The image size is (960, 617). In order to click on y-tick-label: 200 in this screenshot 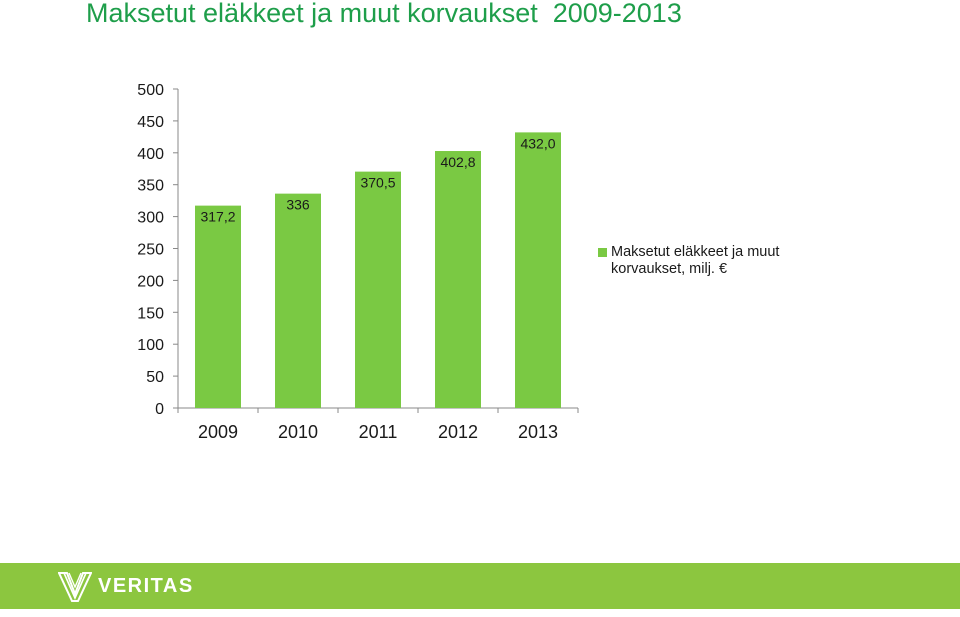, I will do `click(150, 281)`.